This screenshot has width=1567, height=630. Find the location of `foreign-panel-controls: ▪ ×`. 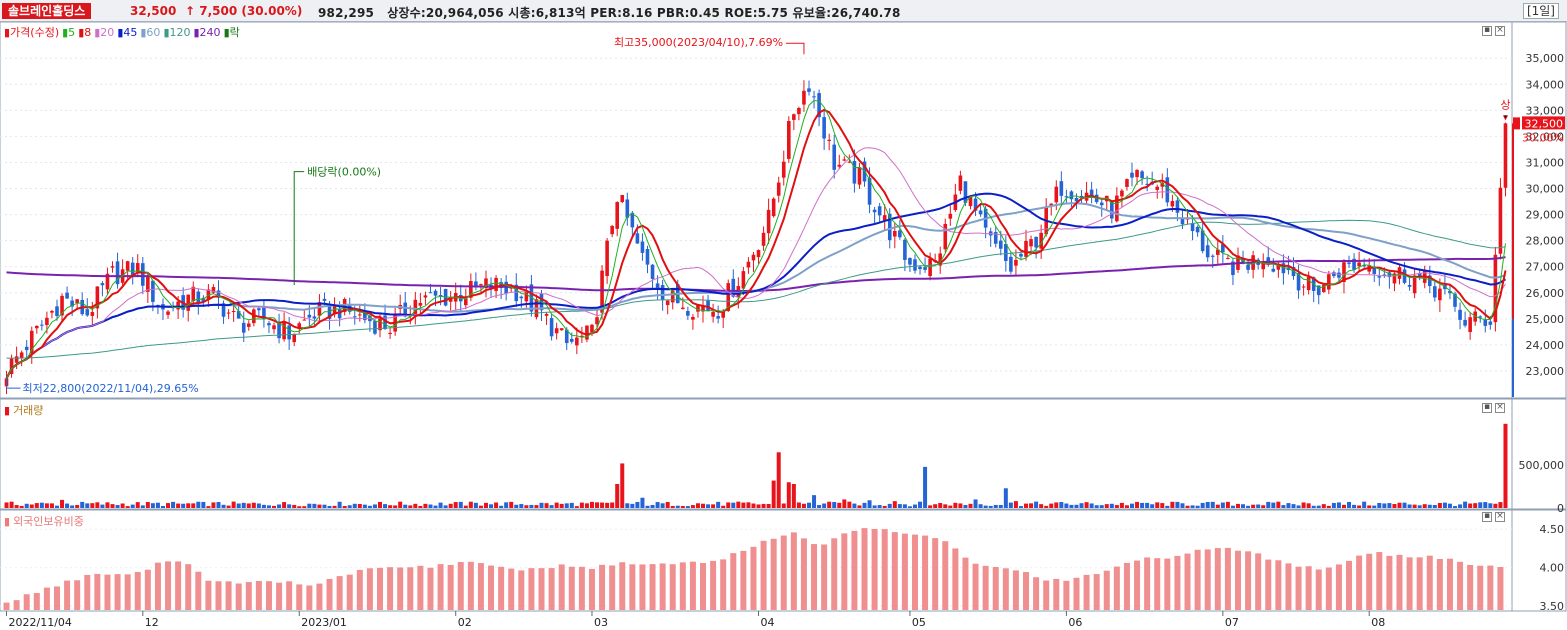

foreign-panel-controls: ▪ × is located at coordinates (1492, 516).